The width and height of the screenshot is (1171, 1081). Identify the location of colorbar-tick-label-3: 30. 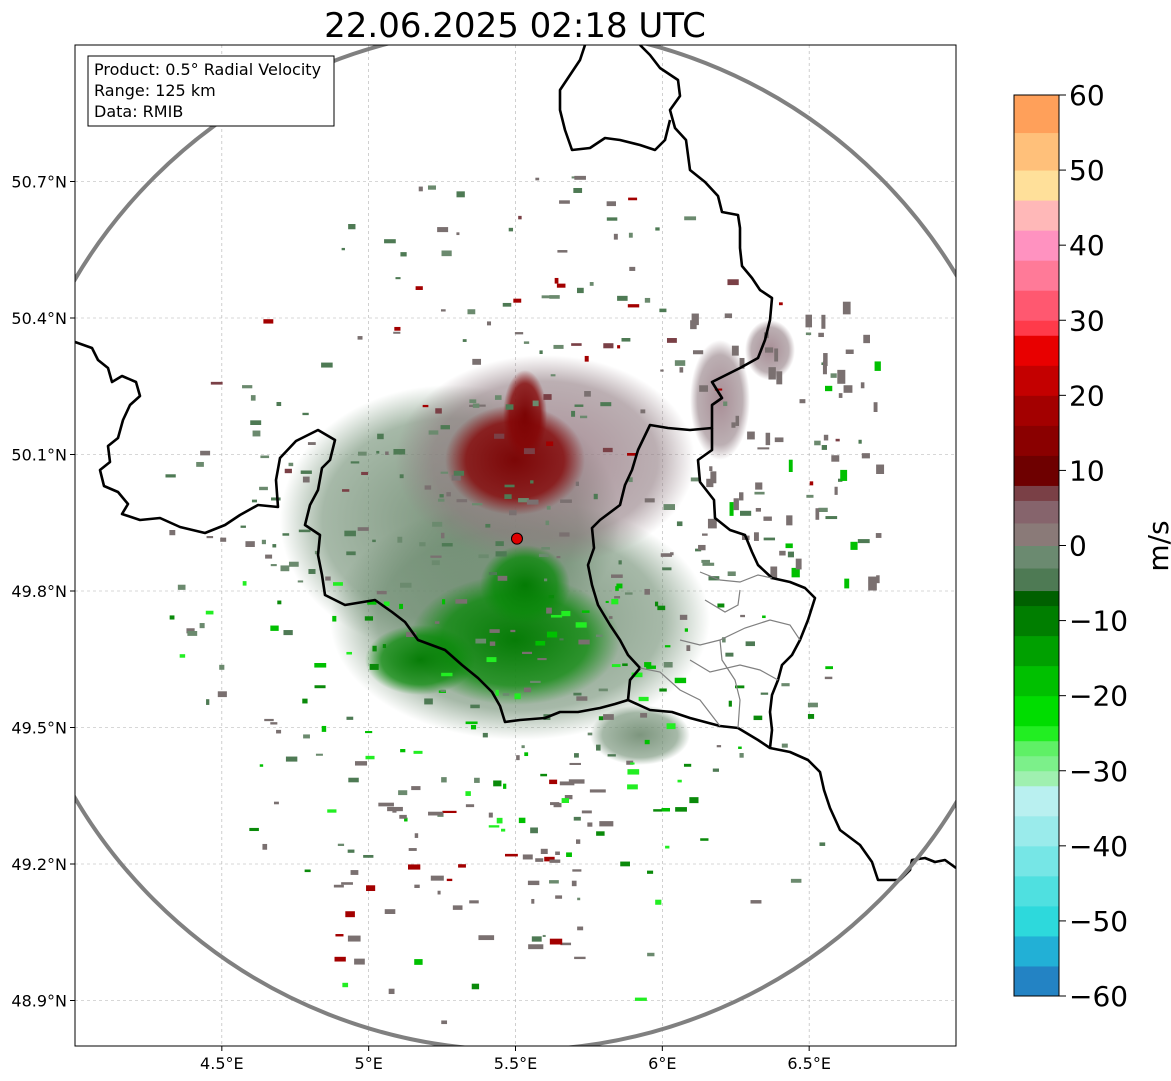
(1087, 320).